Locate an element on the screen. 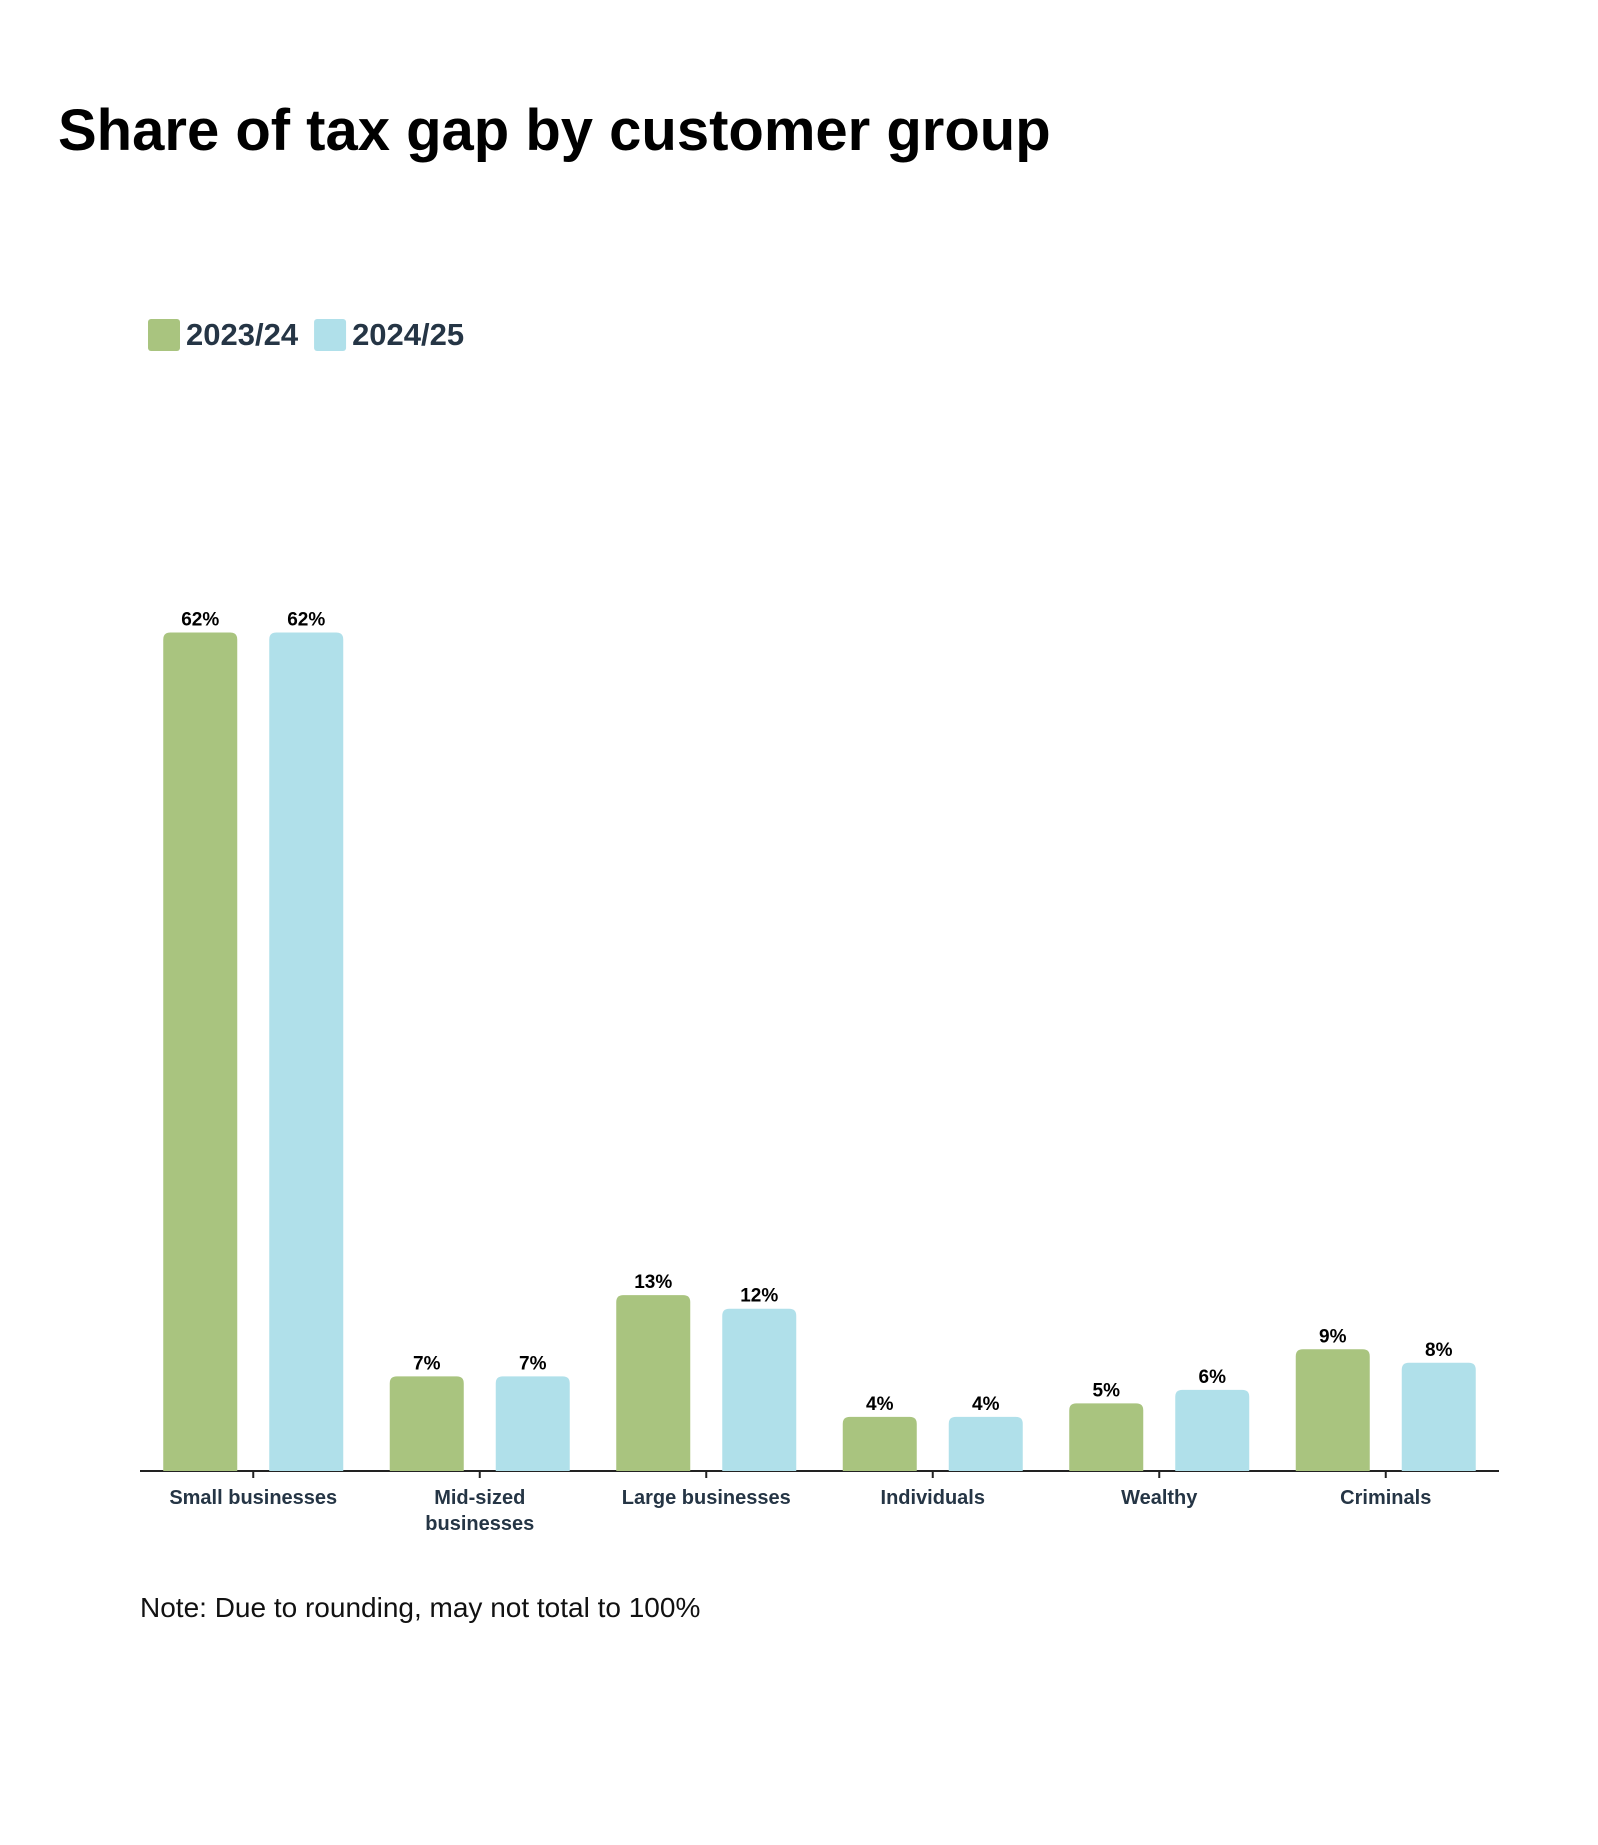 This screenshot has height=1845, width=1598. value-label: 9% is located at coordinates (1333, 1336).